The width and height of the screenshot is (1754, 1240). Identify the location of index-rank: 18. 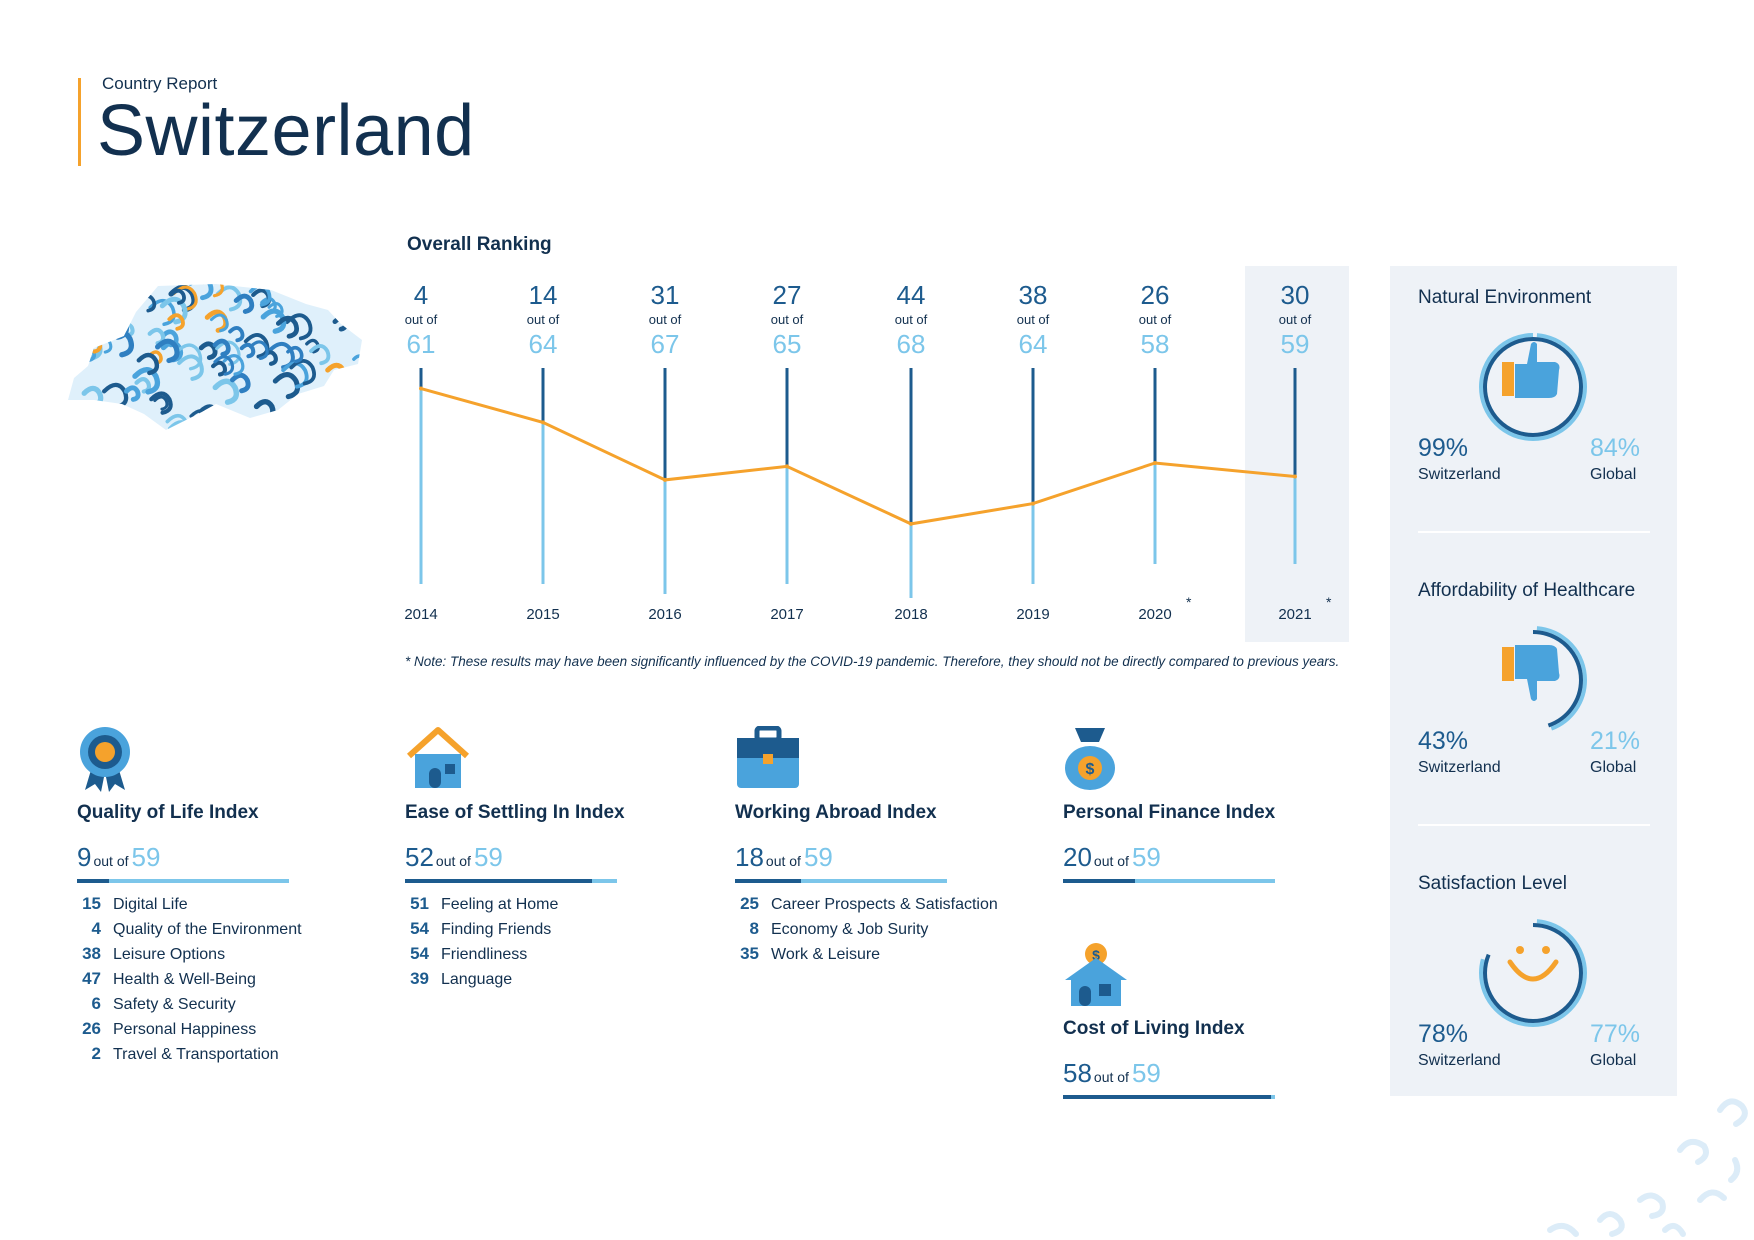
(749, 857).